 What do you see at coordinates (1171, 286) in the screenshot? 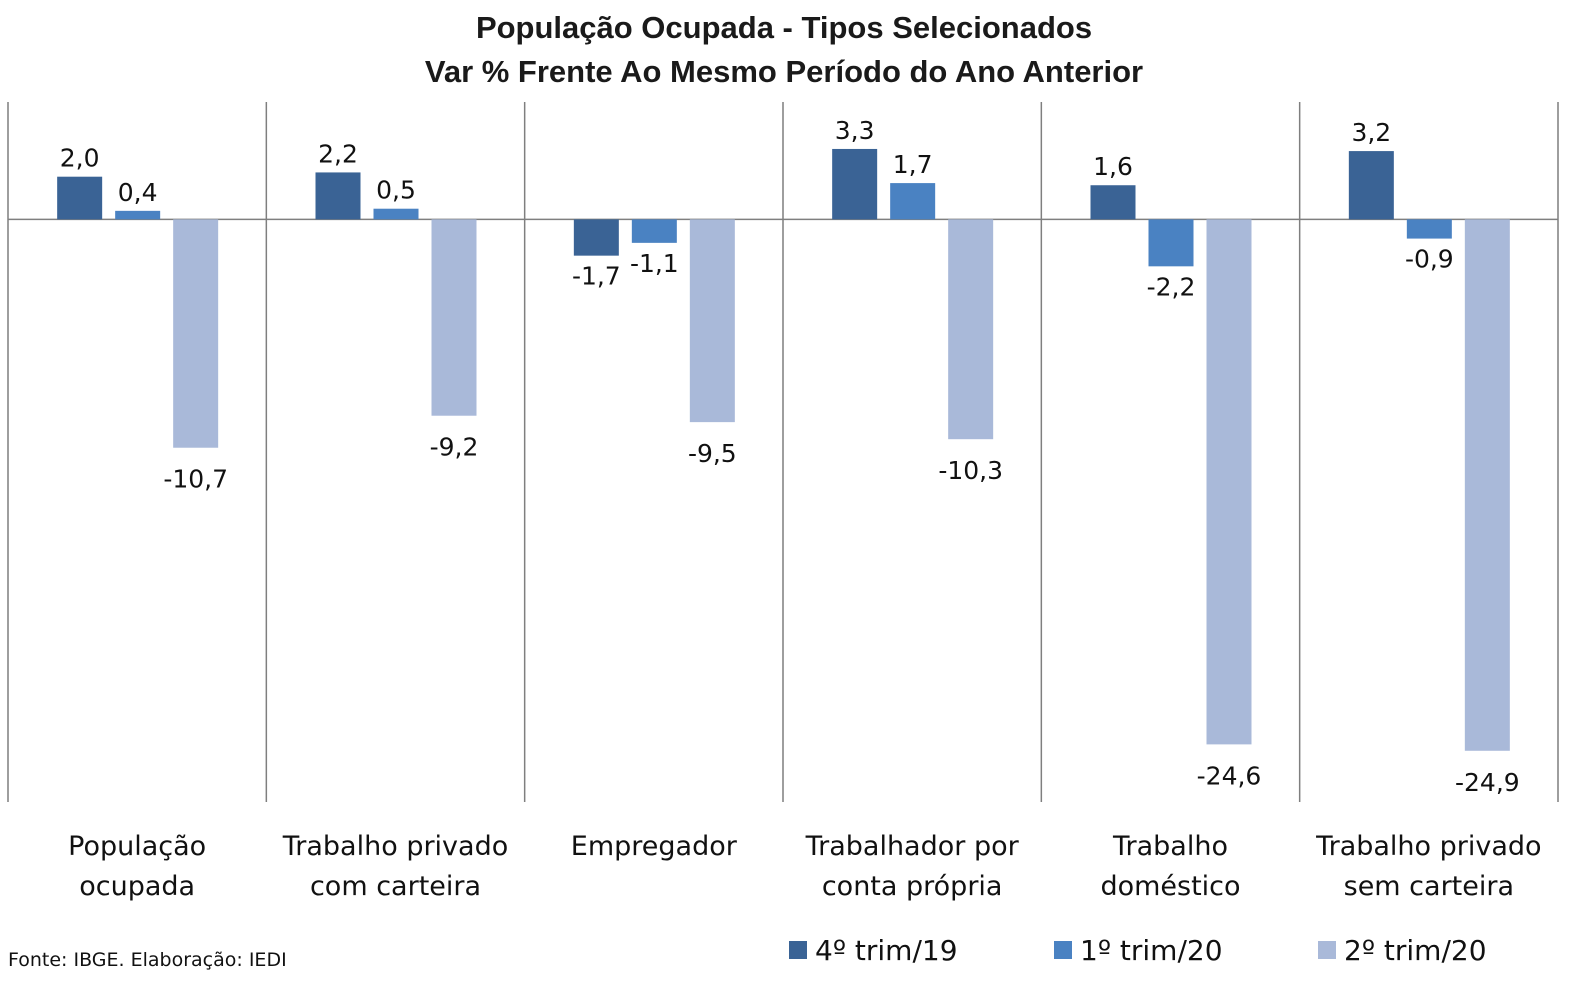
I see `data-label: -2,2` at bounding box center [1171, 286].